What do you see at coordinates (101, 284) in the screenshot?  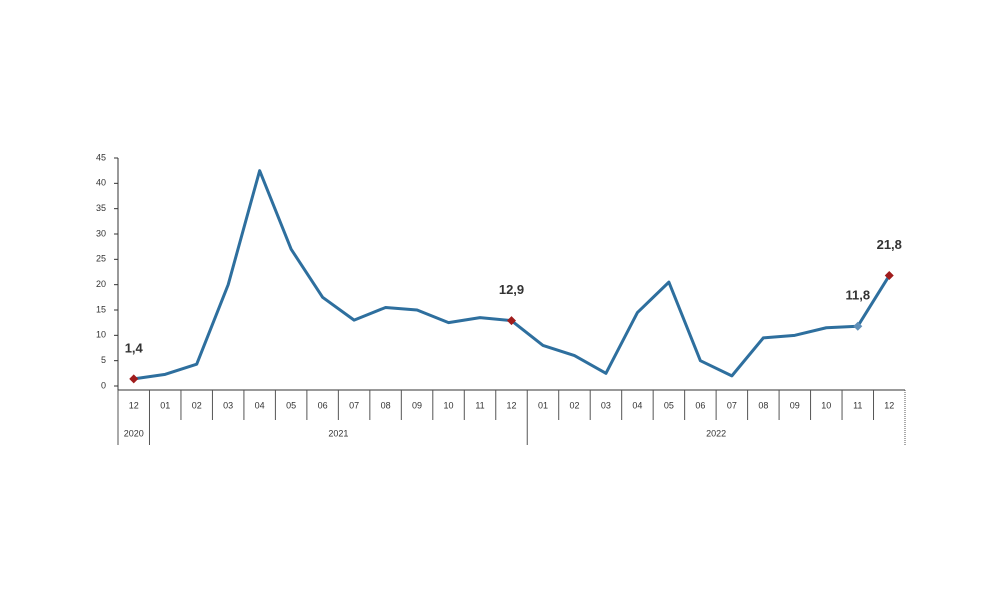 I see `y-tick-label: 20` at bounding box center [101, 284].